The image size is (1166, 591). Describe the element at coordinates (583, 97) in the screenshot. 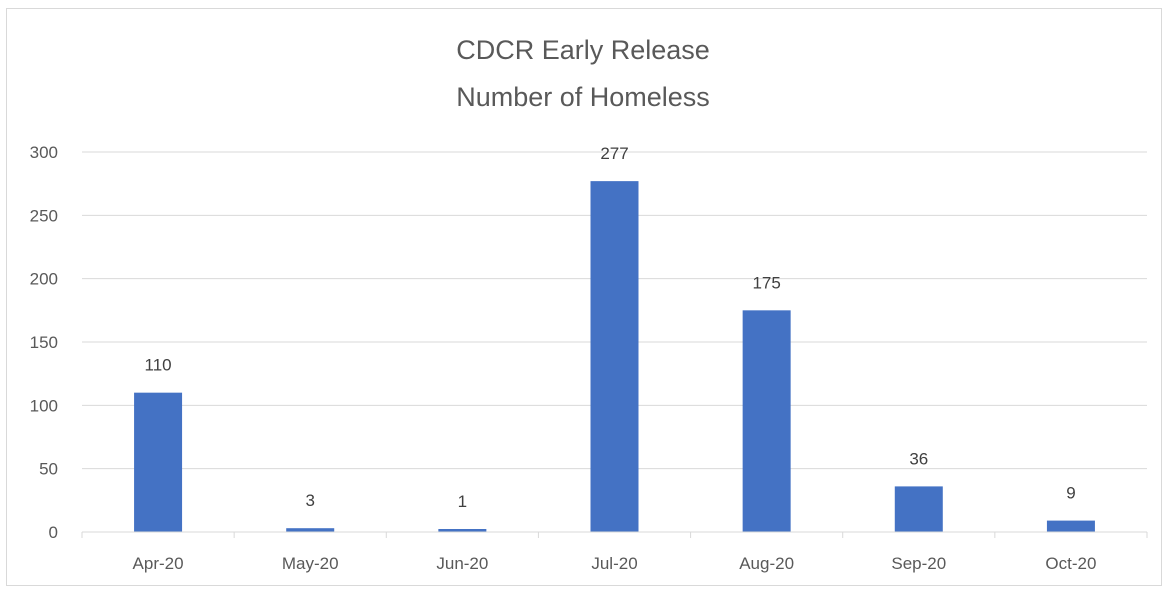

I see `chart-subtitle: Number of Homeless` at that location.